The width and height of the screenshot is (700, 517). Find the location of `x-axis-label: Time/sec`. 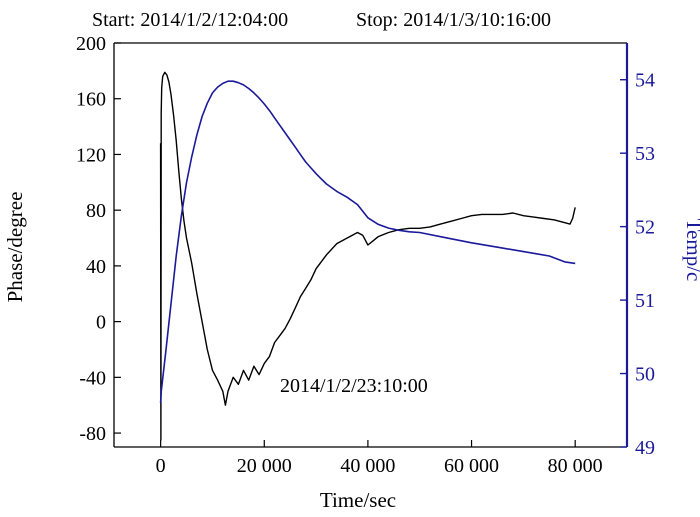

x-axis-label: Time/sec is located at coordinates (358, 500).